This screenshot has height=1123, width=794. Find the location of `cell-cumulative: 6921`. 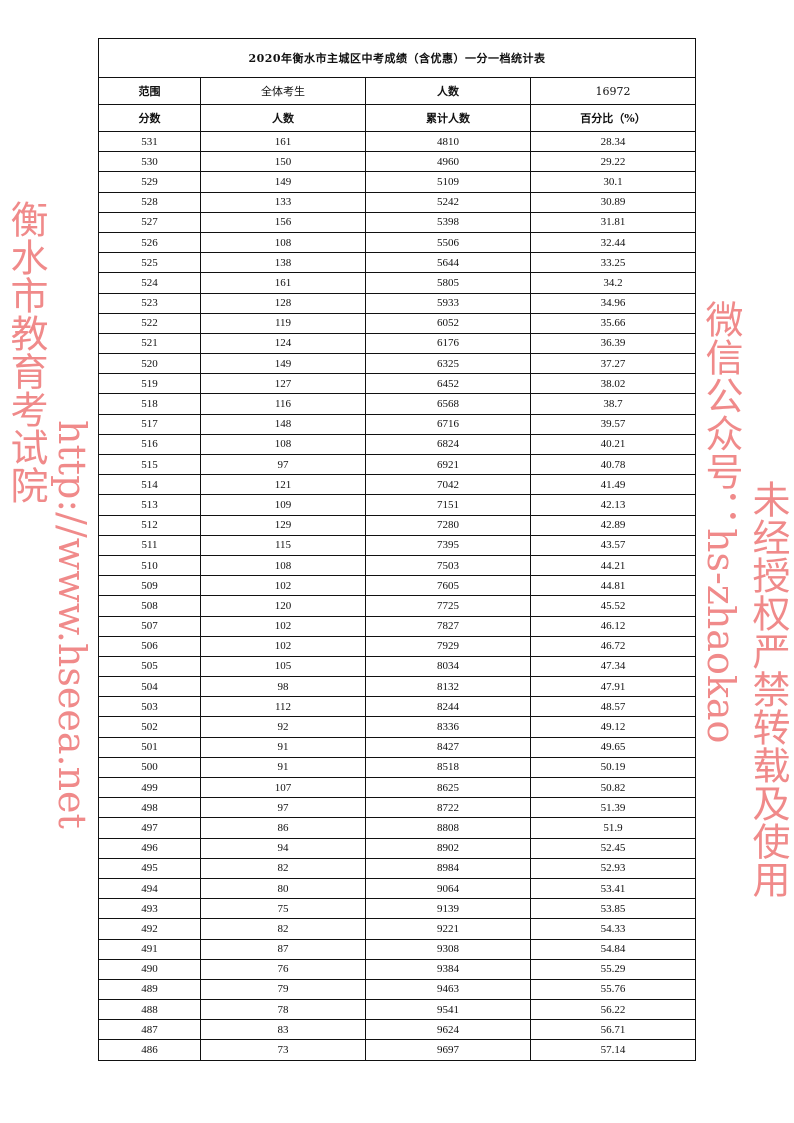

cell-cumulative: 6921 is located at coordinates (448, 464).